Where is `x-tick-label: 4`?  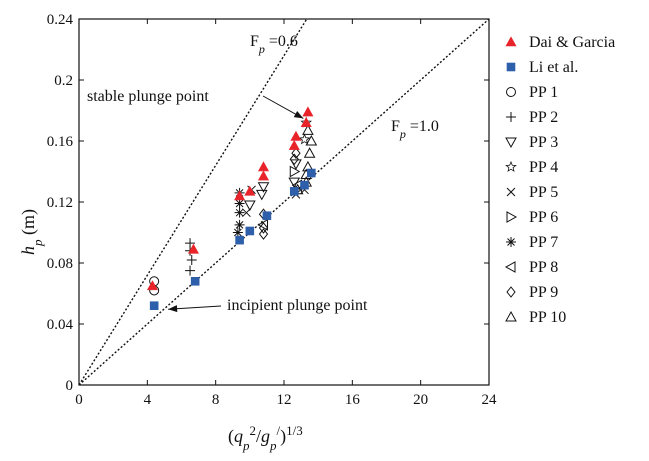 x-tick-label: 4 is located at coordinates (148, 400).